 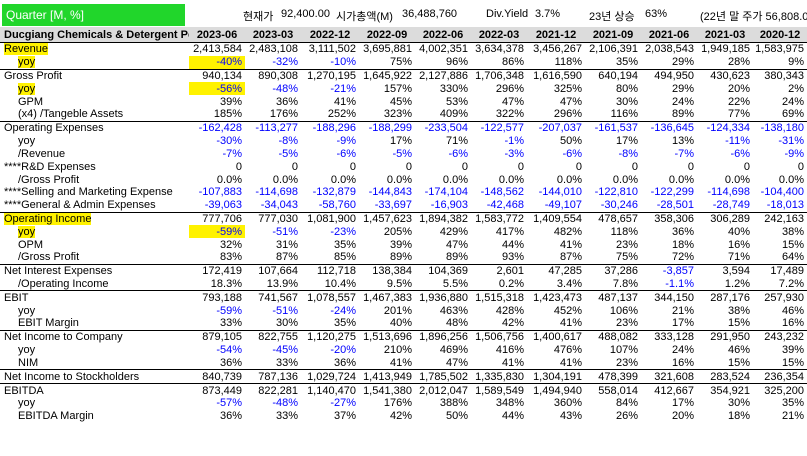 What do you see at coordinates (31, 244) in the screenshot?
I see `row-label-text: OPM` at bounding box center [31, 244].